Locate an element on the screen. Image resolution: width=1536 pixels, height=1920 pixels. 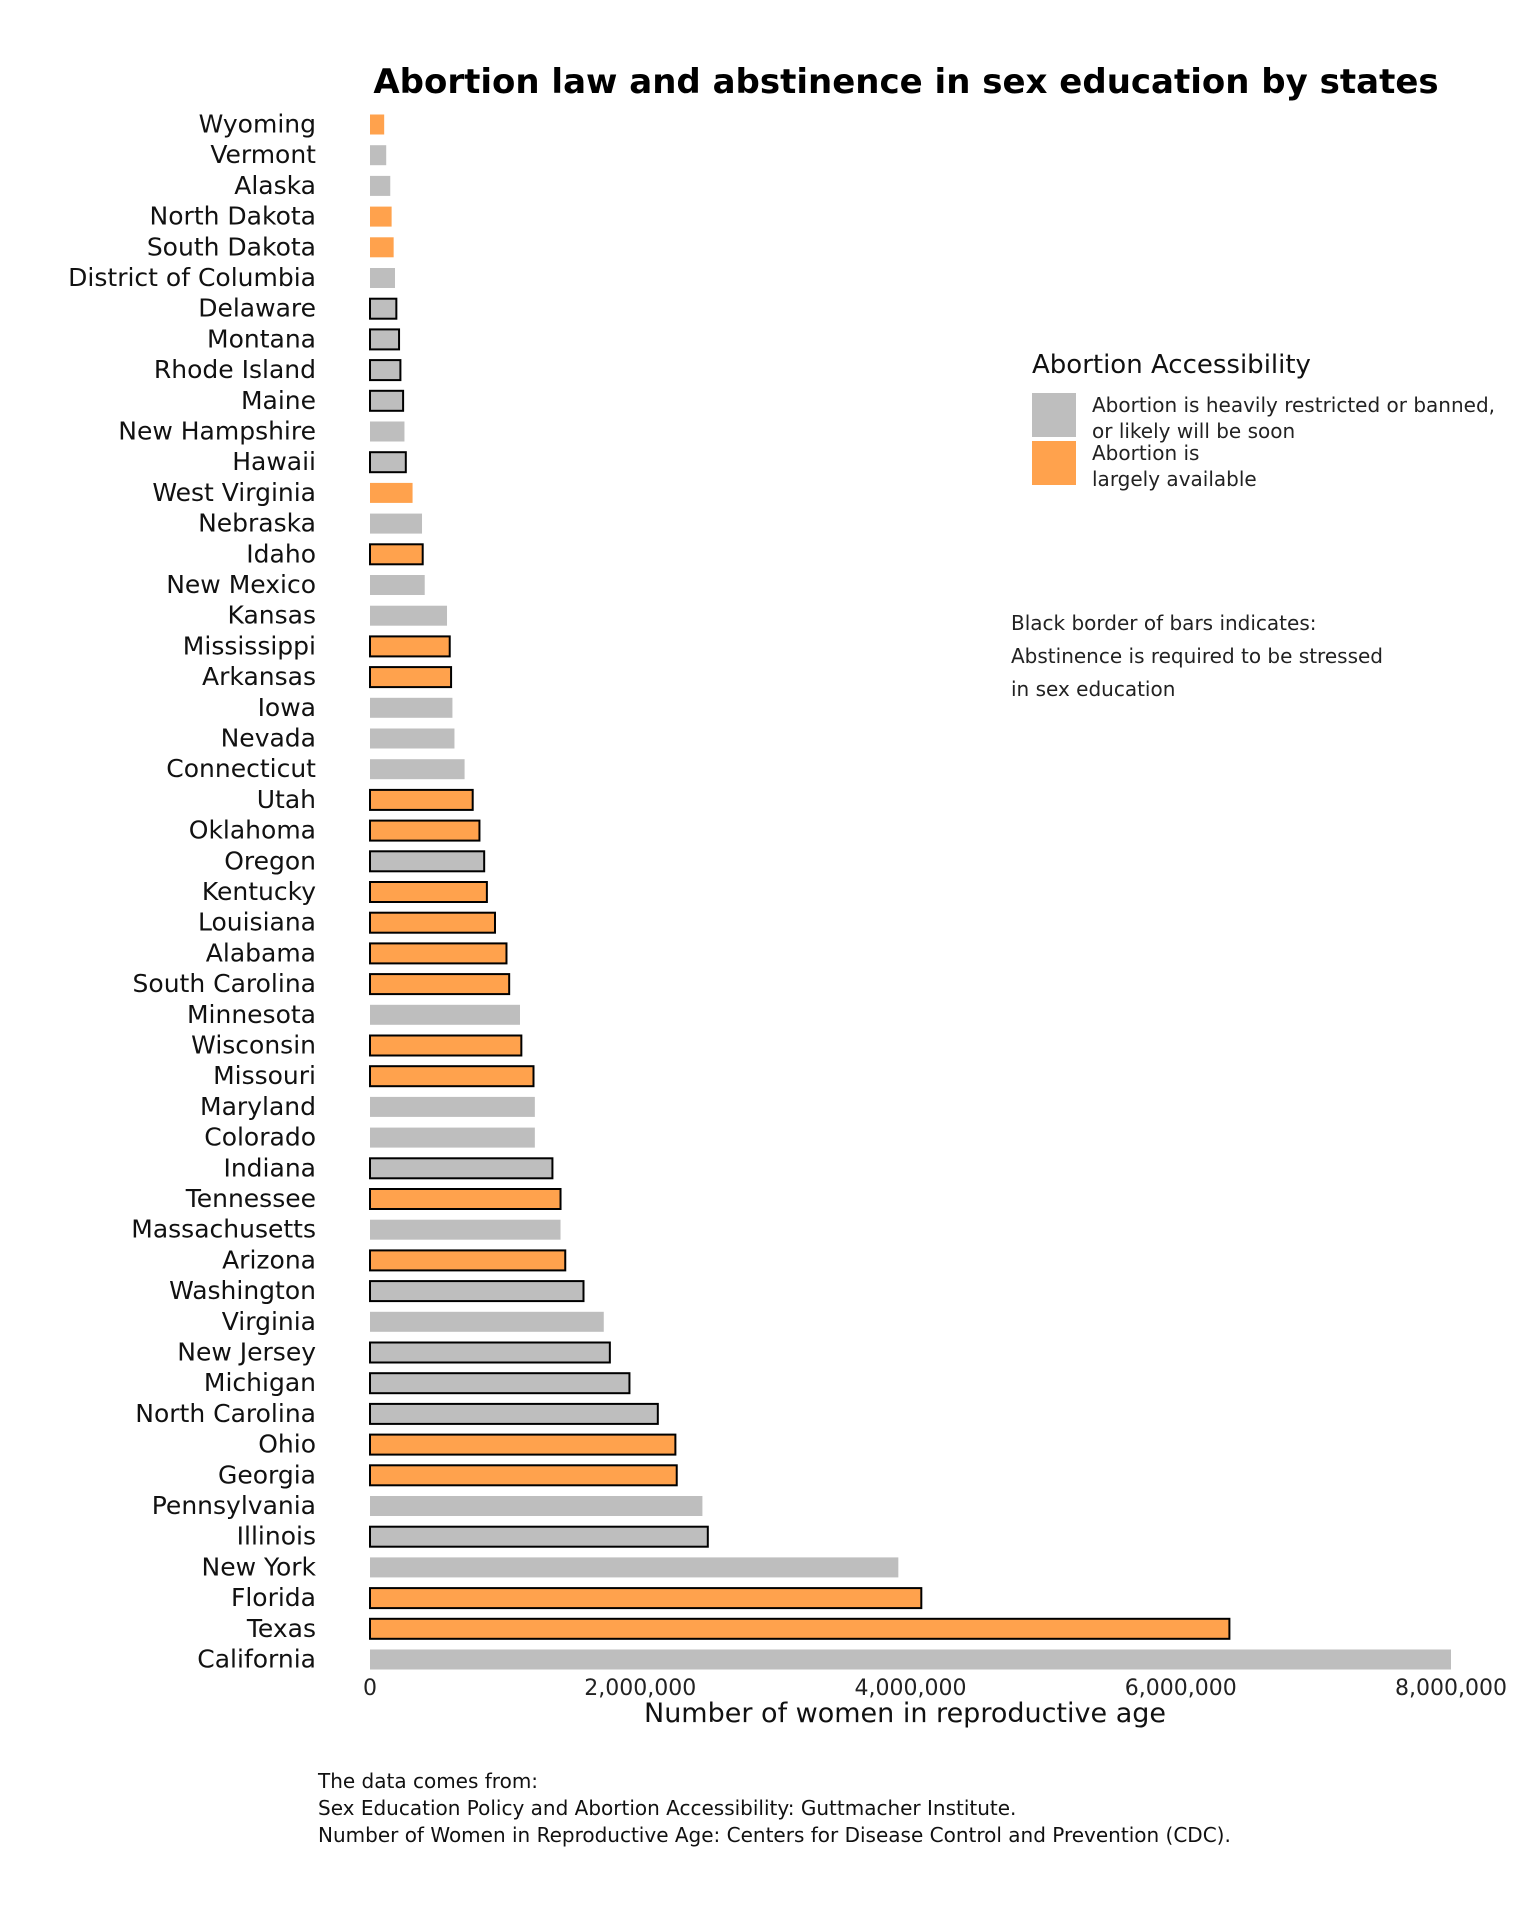
state-label-kansas: Kansas is located at coordinates (272, 615).